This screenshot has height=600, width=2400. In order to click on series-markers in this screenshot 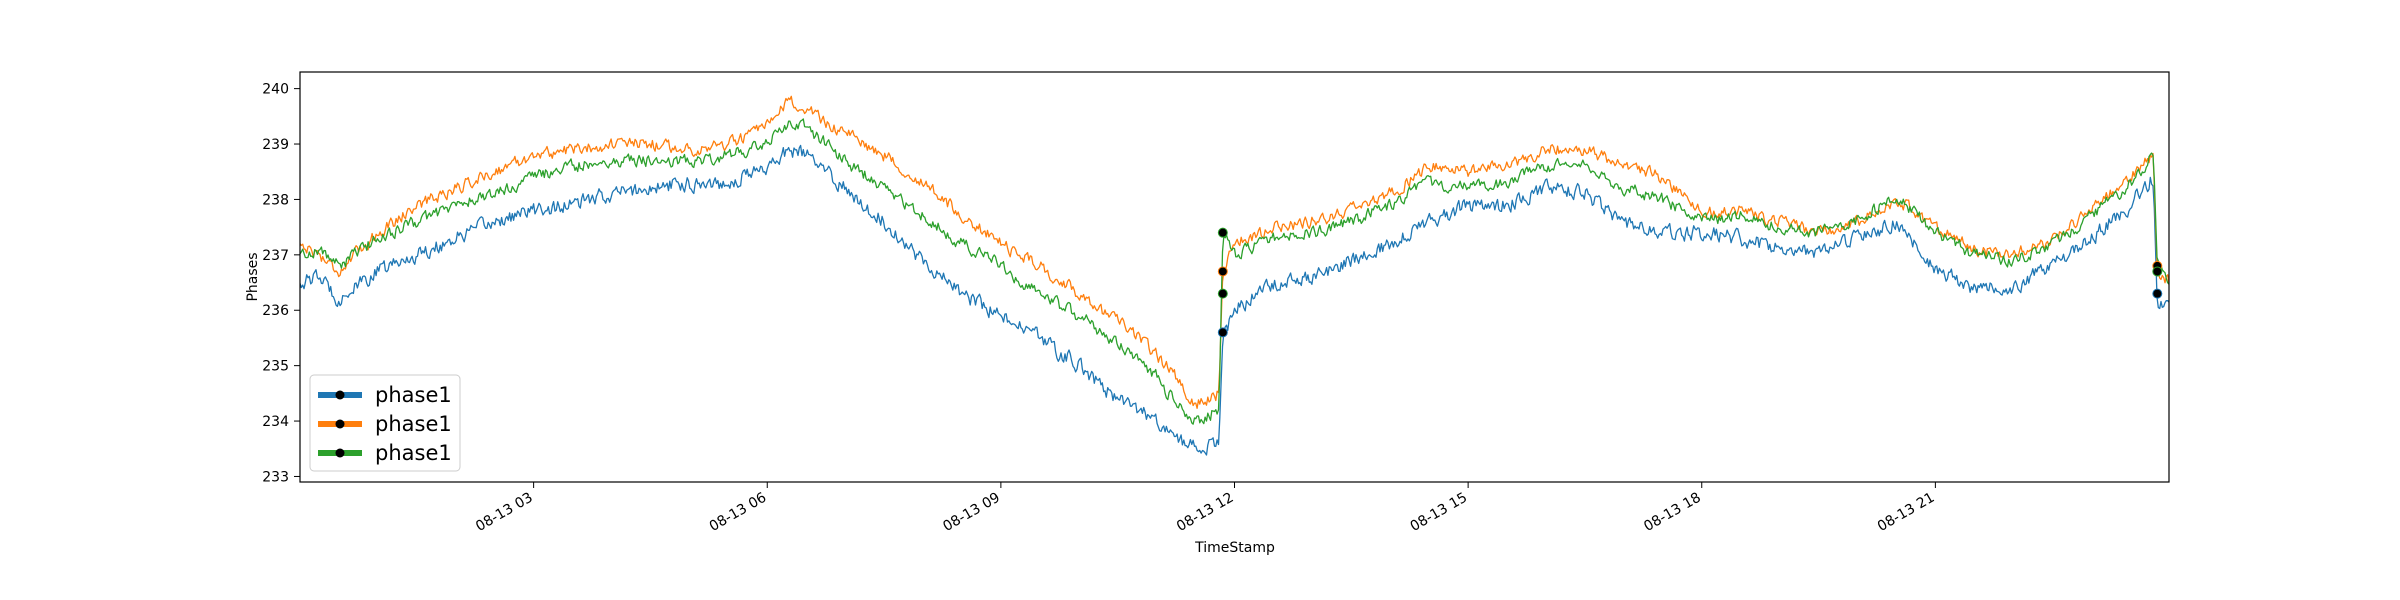, I will do `click(1690, 282)`.